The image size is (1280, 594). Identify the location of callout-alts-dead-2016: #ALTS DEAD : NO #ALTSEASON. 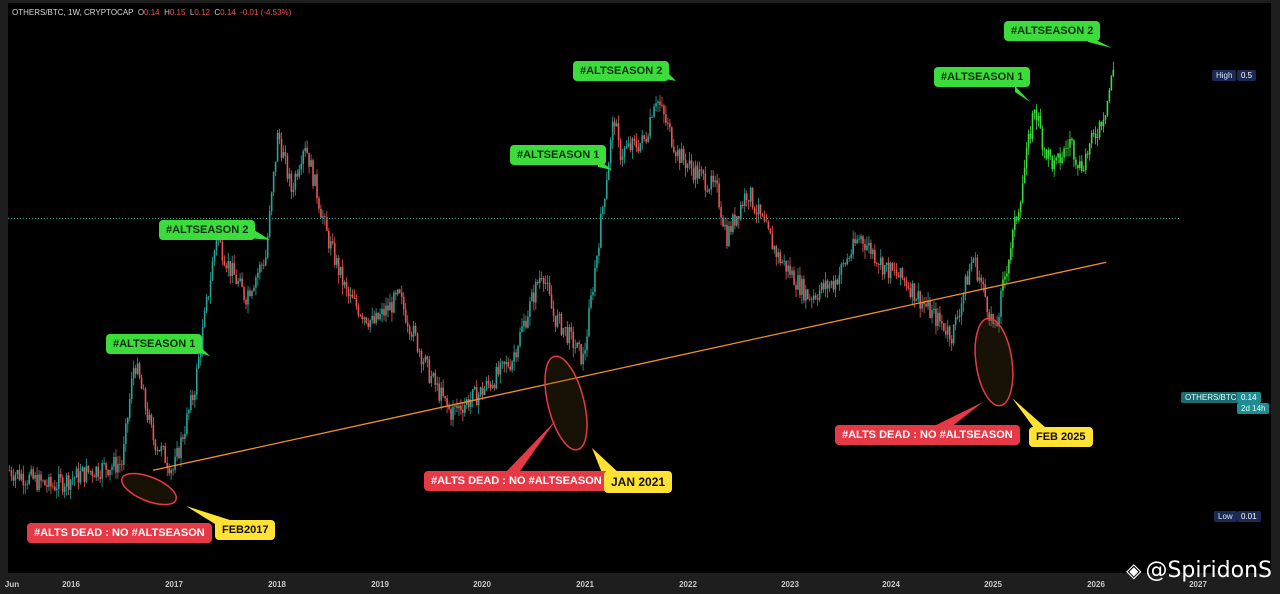
(119, 533).